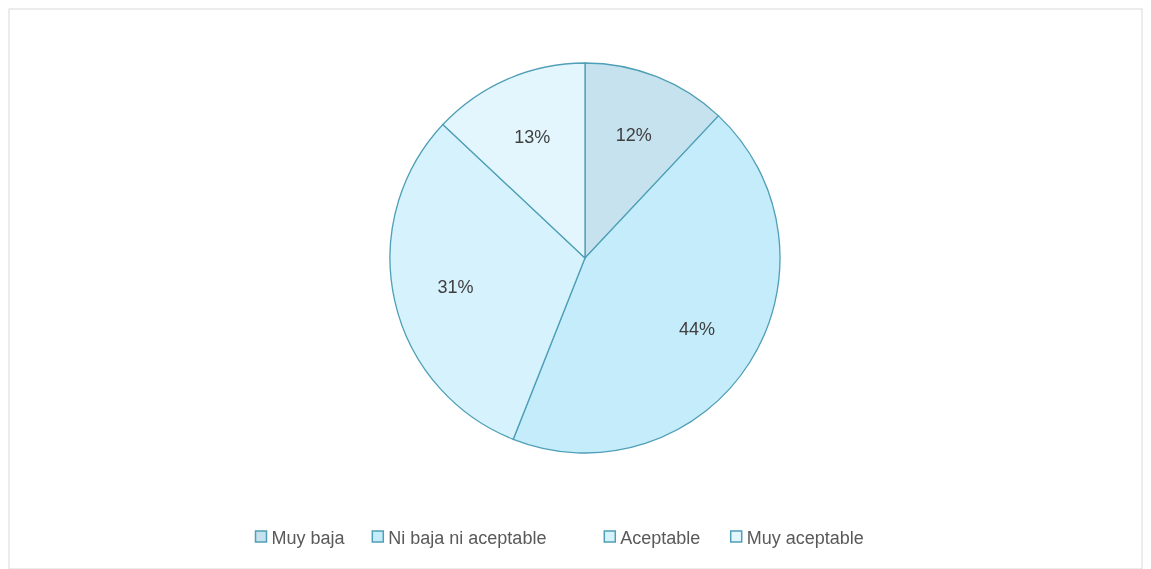  I want to click on legend-label: Muy aceptable, so click(805, 538).